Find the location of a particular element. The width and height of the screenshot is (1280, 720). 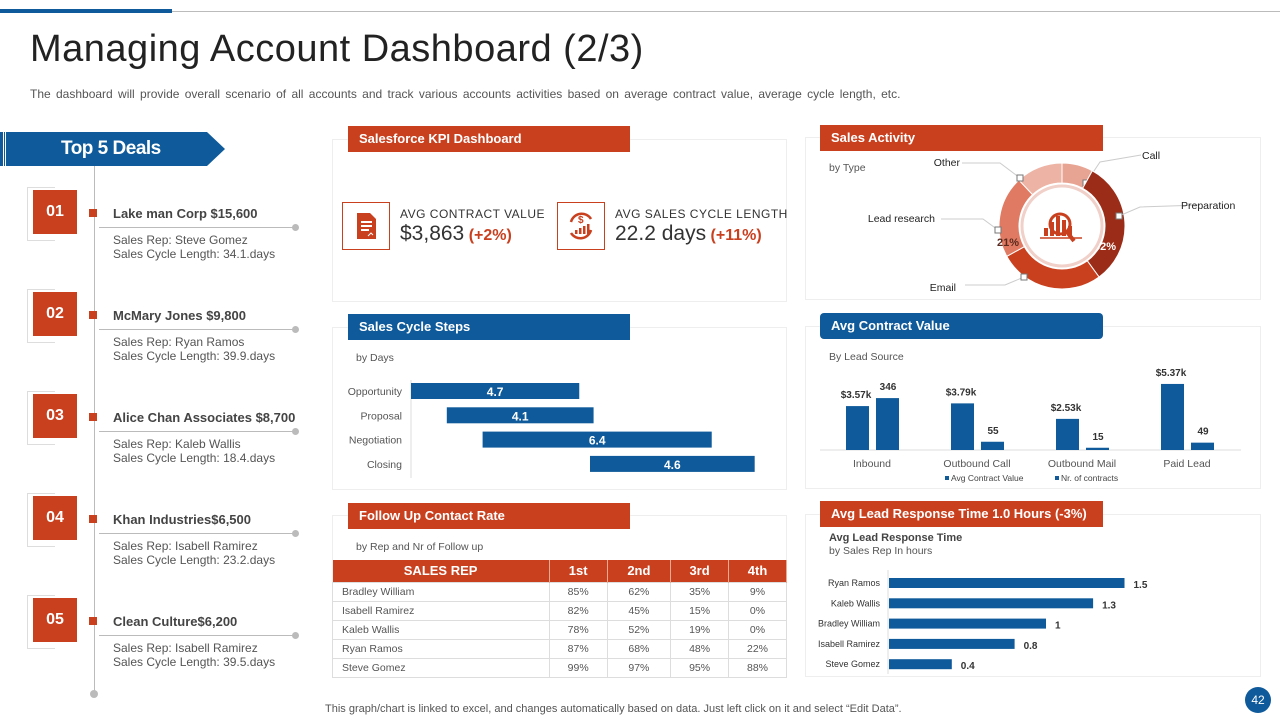

page-title: Managing Account Dashboard (2/3) is located at coordinates (337, 49).